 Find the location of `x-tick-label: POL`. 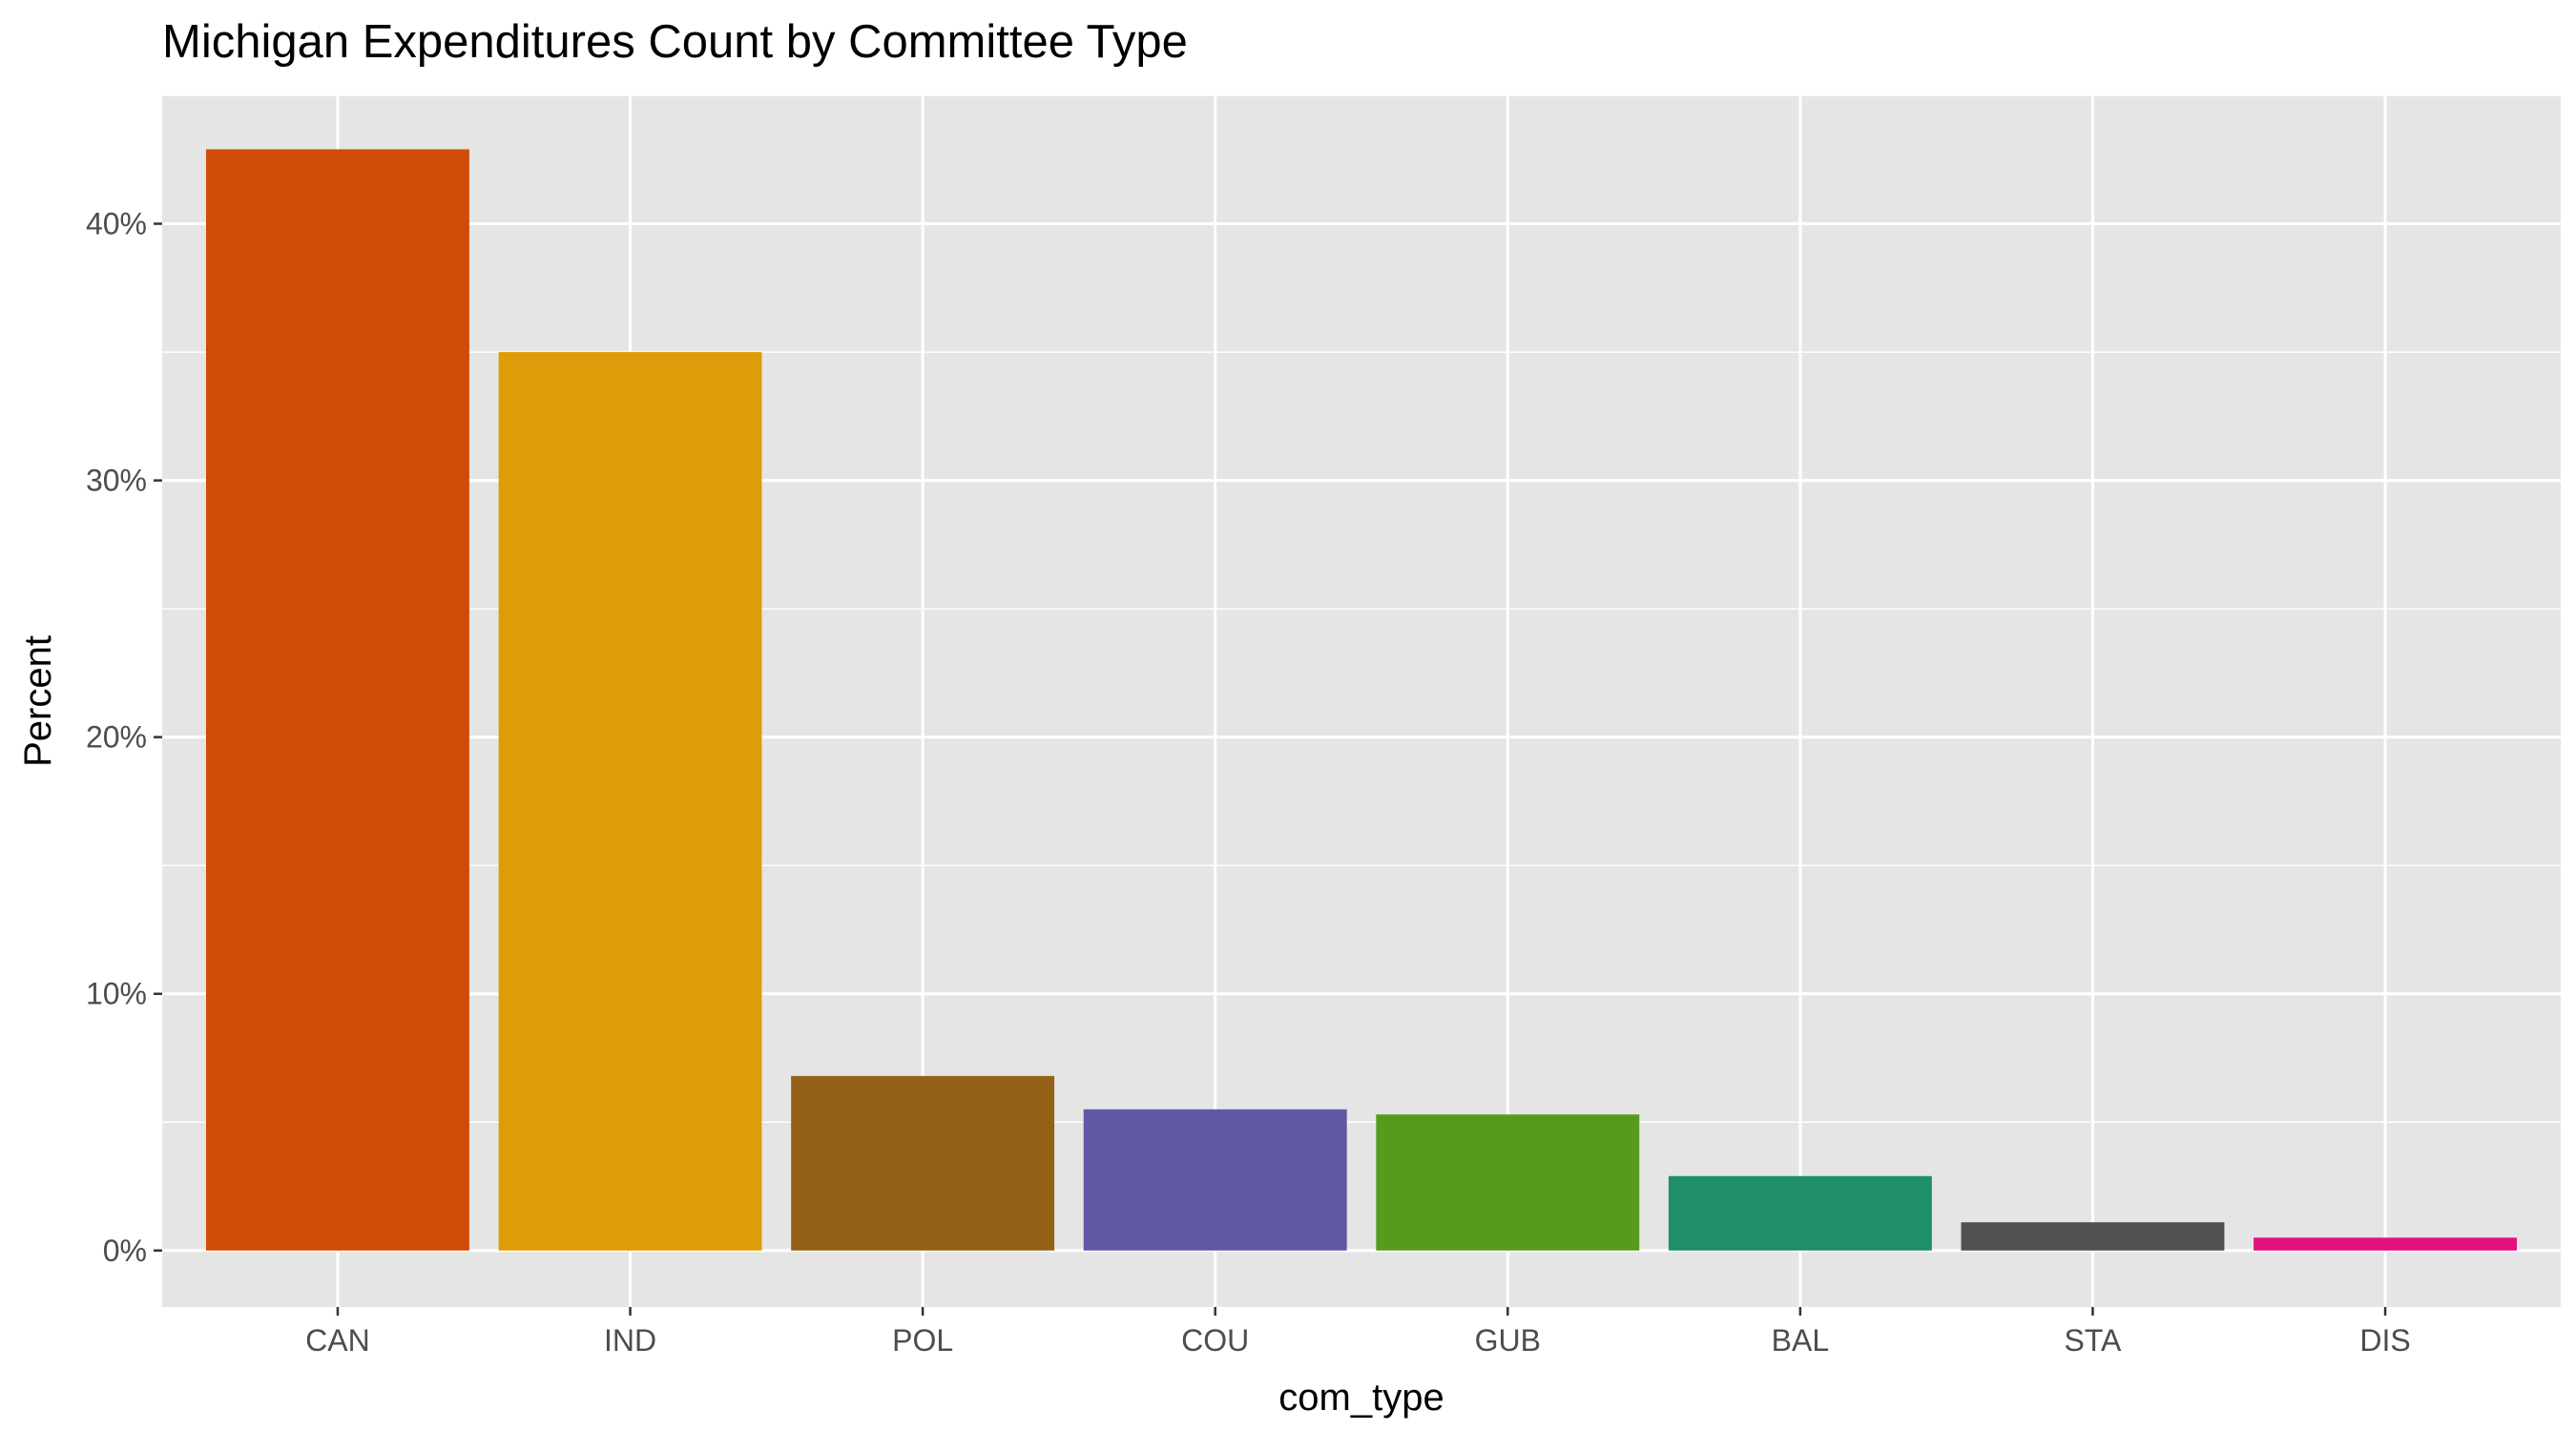

x-tick-label: POL is located at coordinates (922, 1340).